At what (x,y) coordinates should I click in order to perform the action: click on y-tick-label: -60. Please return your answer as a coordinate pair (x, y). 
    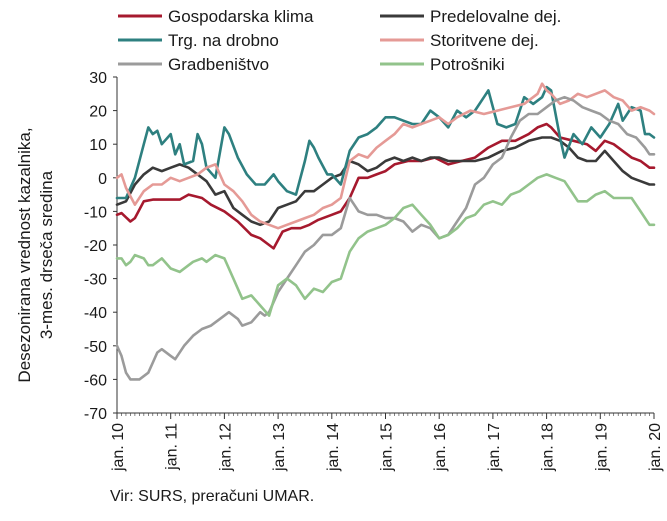
    Looking at the image, I should click on (95, 380).